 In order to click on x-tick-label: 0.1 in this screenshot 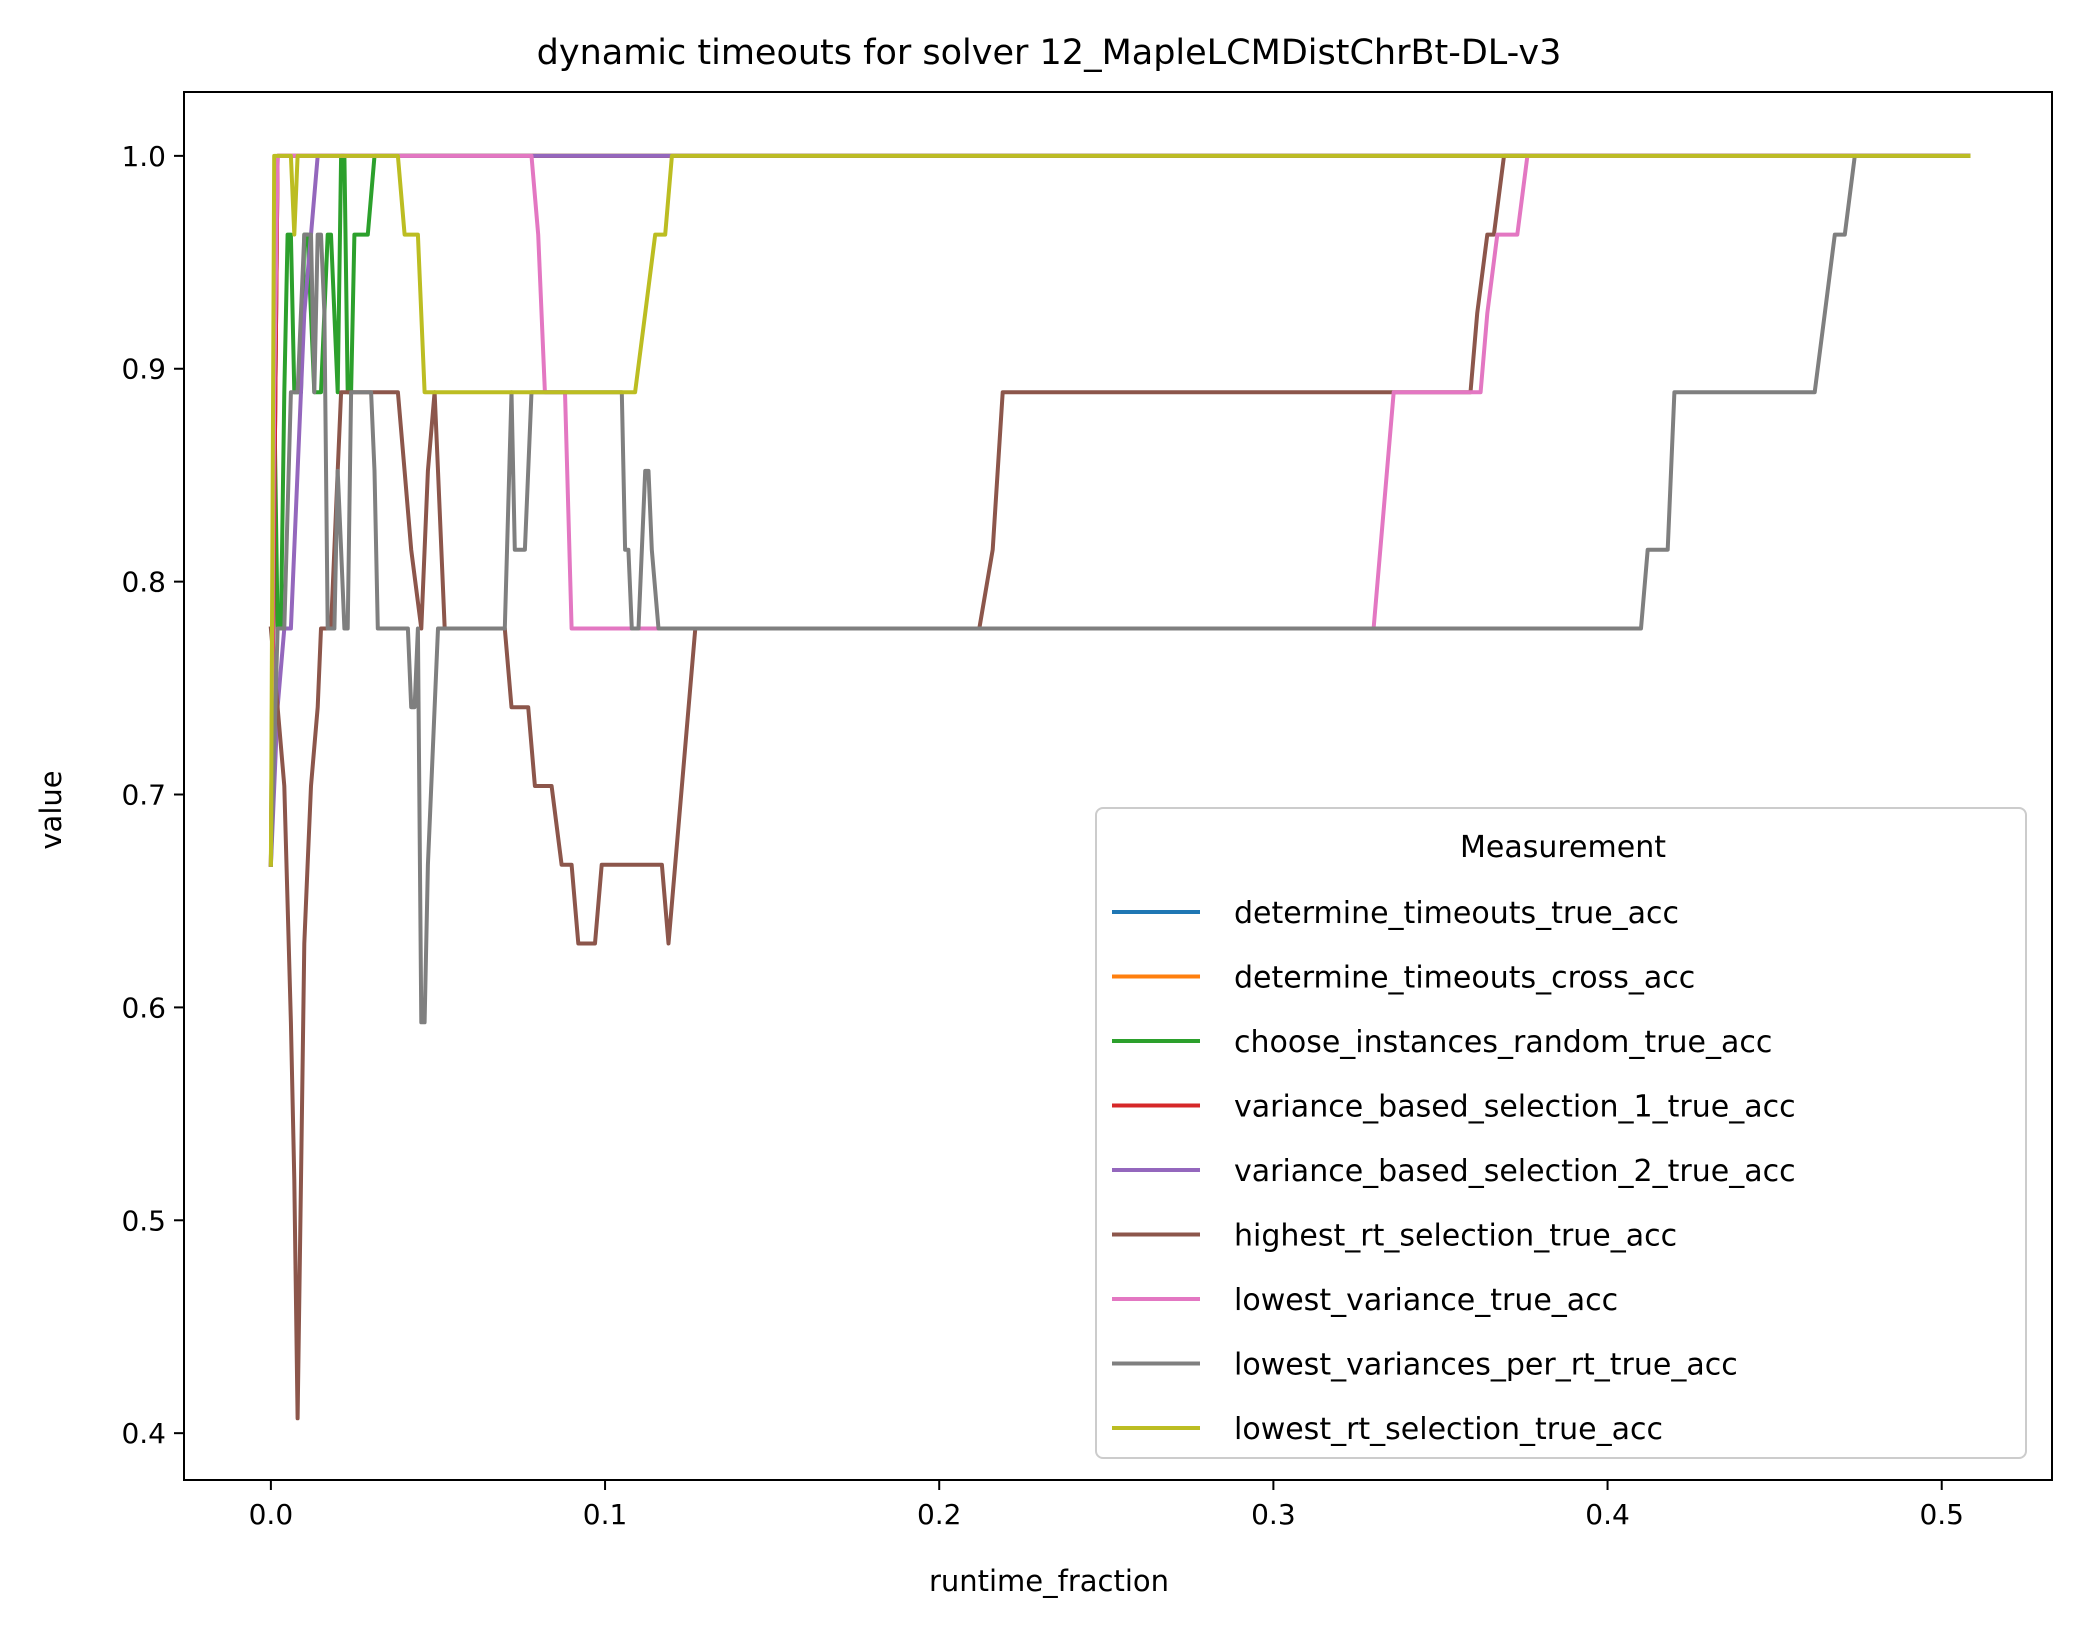, I will do `click(605, 1514)`.